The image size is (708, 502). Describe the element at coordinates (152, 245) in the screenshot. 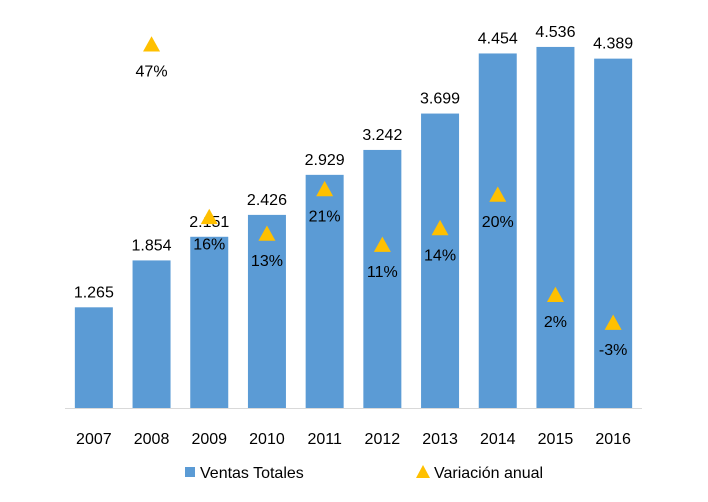

I see `bar-value-label: 1.854` at that location.